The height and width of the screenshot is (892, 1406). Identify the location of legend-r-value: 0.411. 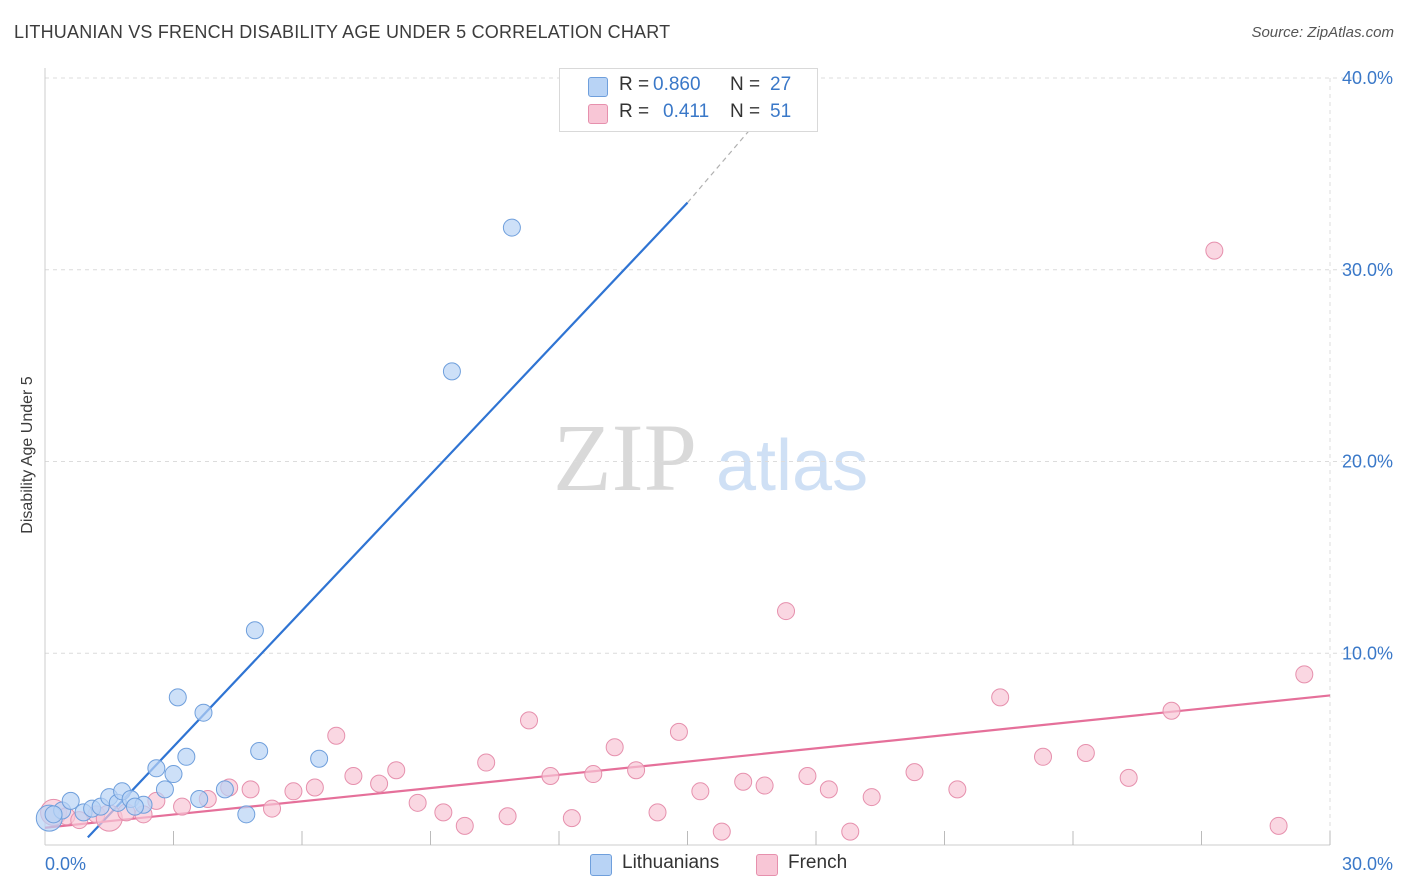
(686, 111).